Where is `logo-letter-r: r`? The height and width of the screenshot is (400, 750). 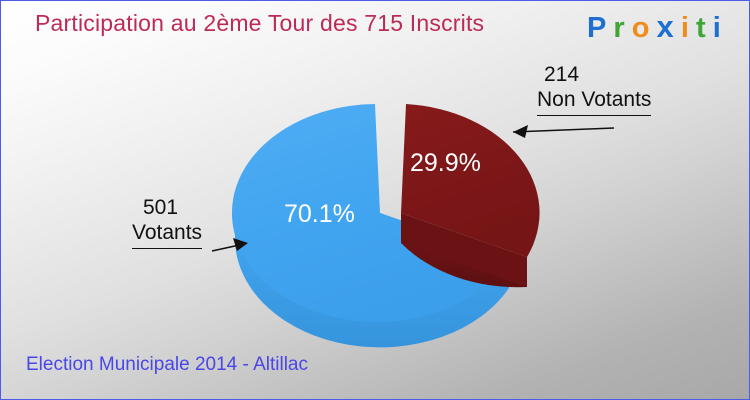
logo-letter-r: r is located at coordinates (619, 28).